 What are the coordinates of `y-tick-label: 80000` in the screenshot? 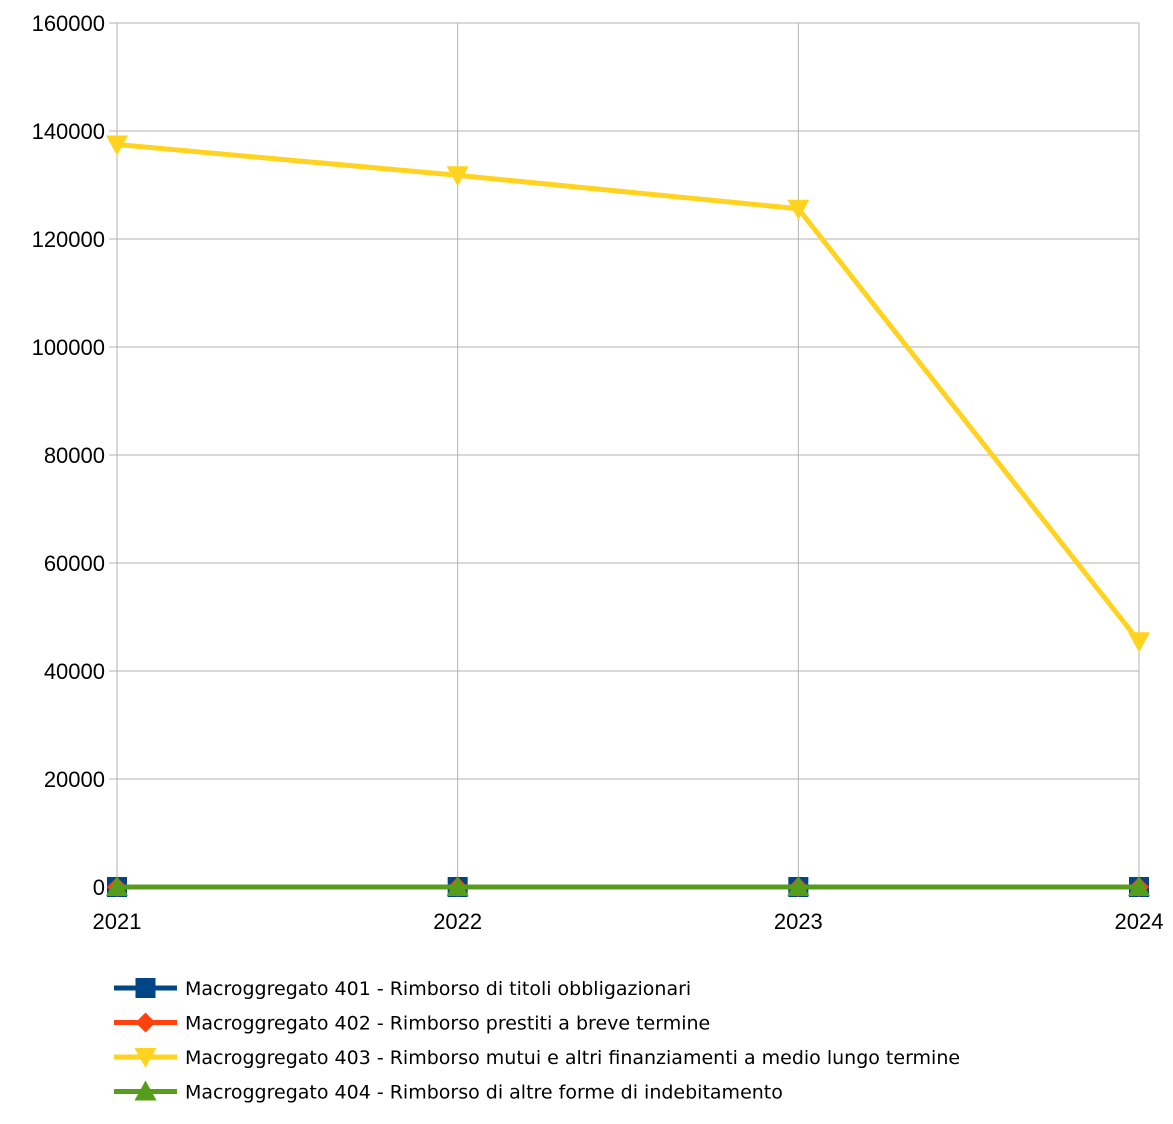 It's located at (74, 455).